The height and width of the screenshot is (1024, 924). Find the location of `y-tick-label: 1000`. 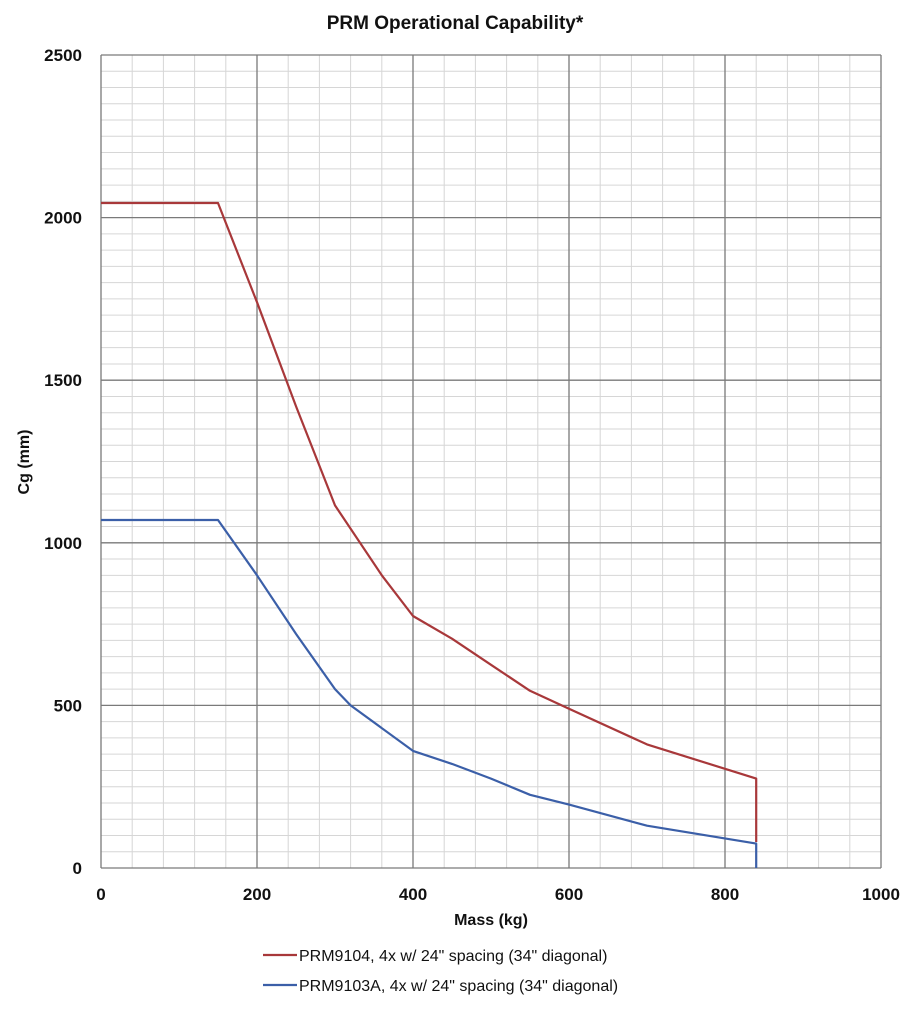

y-tick-label: 1000 is located at coordinates (63, 543).